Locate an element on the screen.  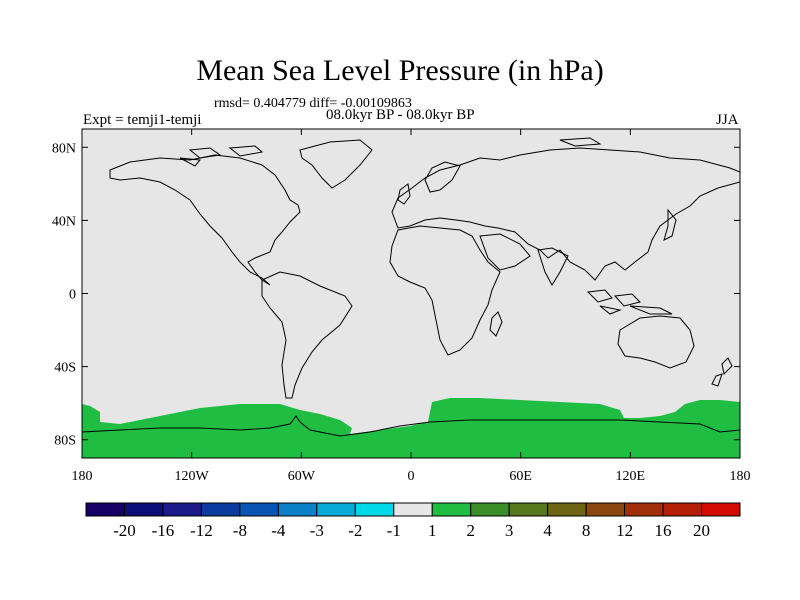
colorbar-label-1: -16 is located at coordinates (163, 530).